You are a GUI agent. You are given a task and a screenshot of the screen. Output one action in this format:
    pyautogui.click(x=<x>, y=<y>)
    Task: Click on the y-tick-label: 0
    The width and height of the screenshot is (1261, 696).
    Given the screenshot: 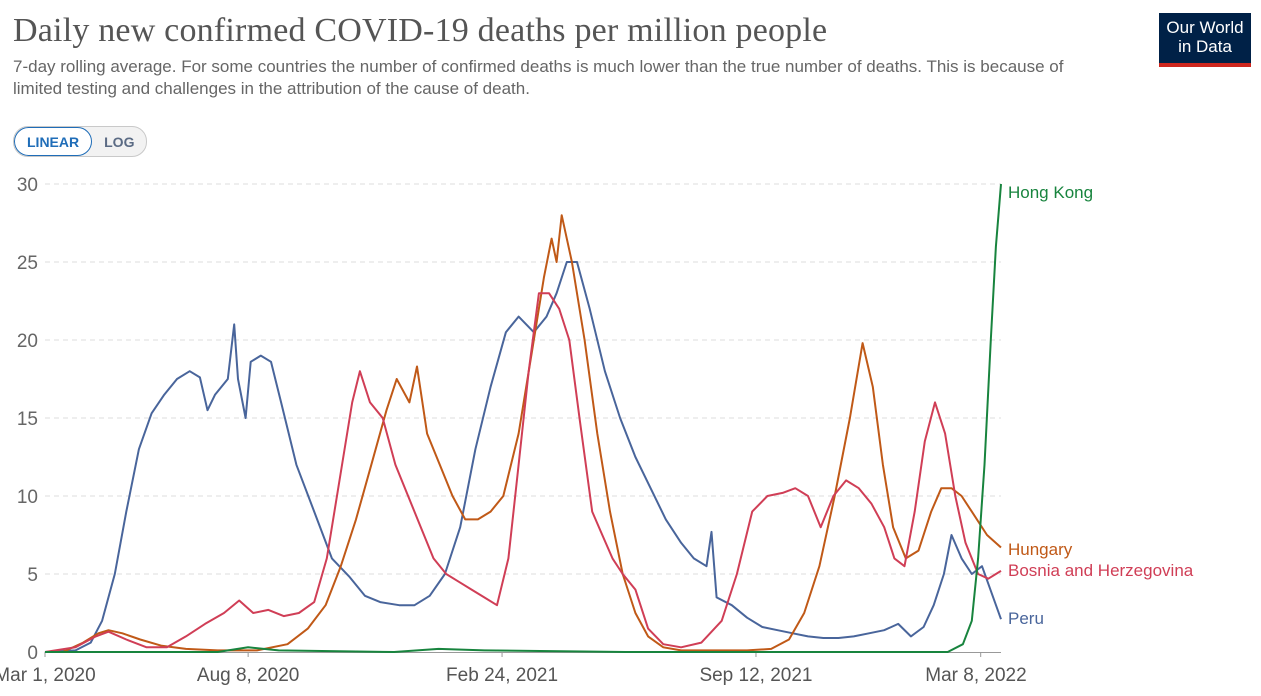 What is the action you would take?
    pyautogui.click(x=32, y=653)
    